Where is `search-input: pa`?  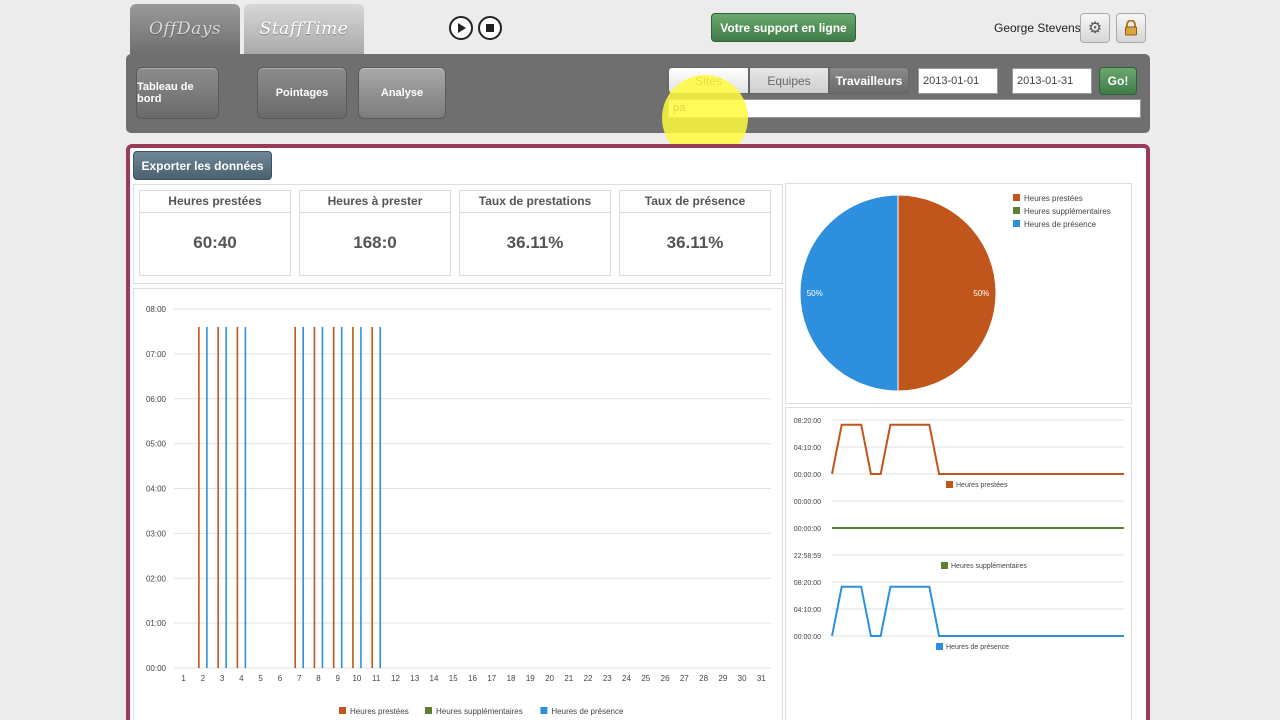
search-input: pa is located at coordinates (904, 108).